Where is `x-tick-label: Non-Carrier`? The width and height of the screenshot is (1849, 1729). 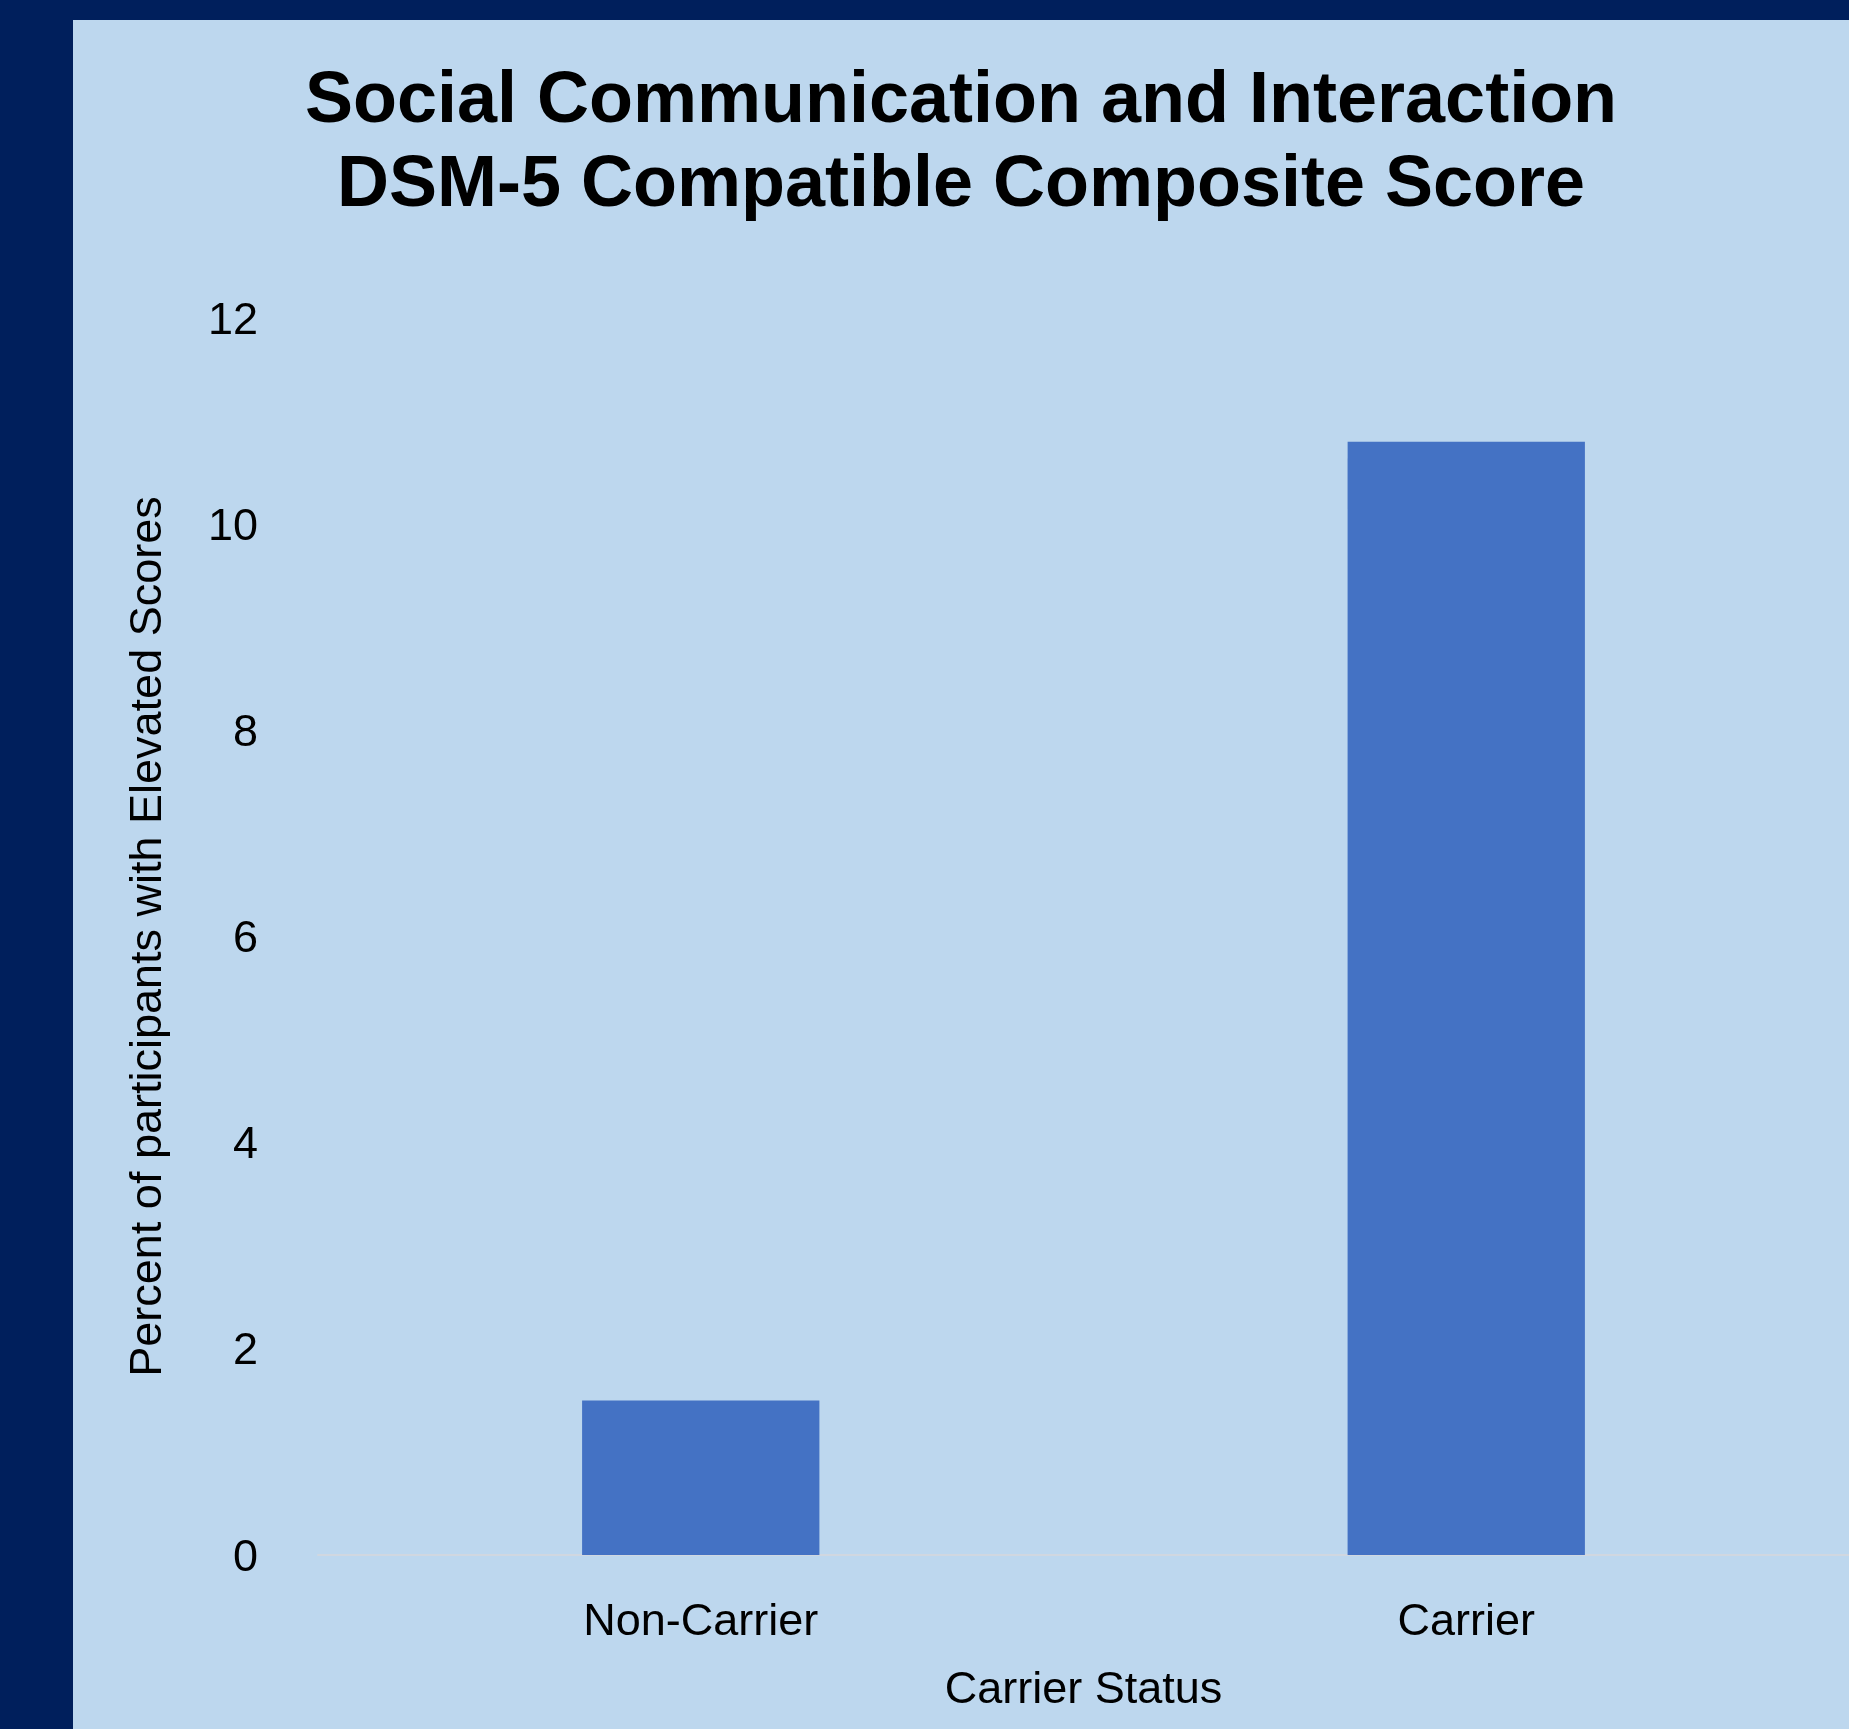 x-tick-label: Non-Carrier is located at coordinates (701, 1619).